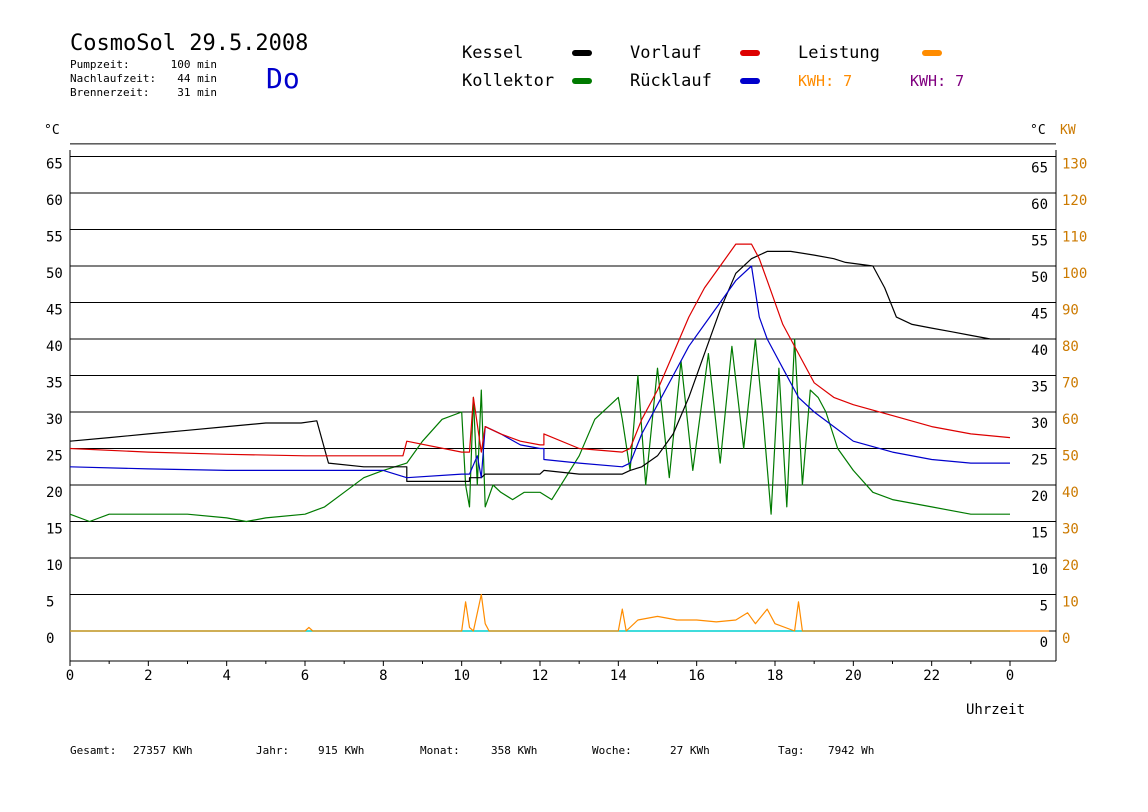 The image size is (1148, 812). I want to click on y-tick-label-left: 35, so click(54, 384).